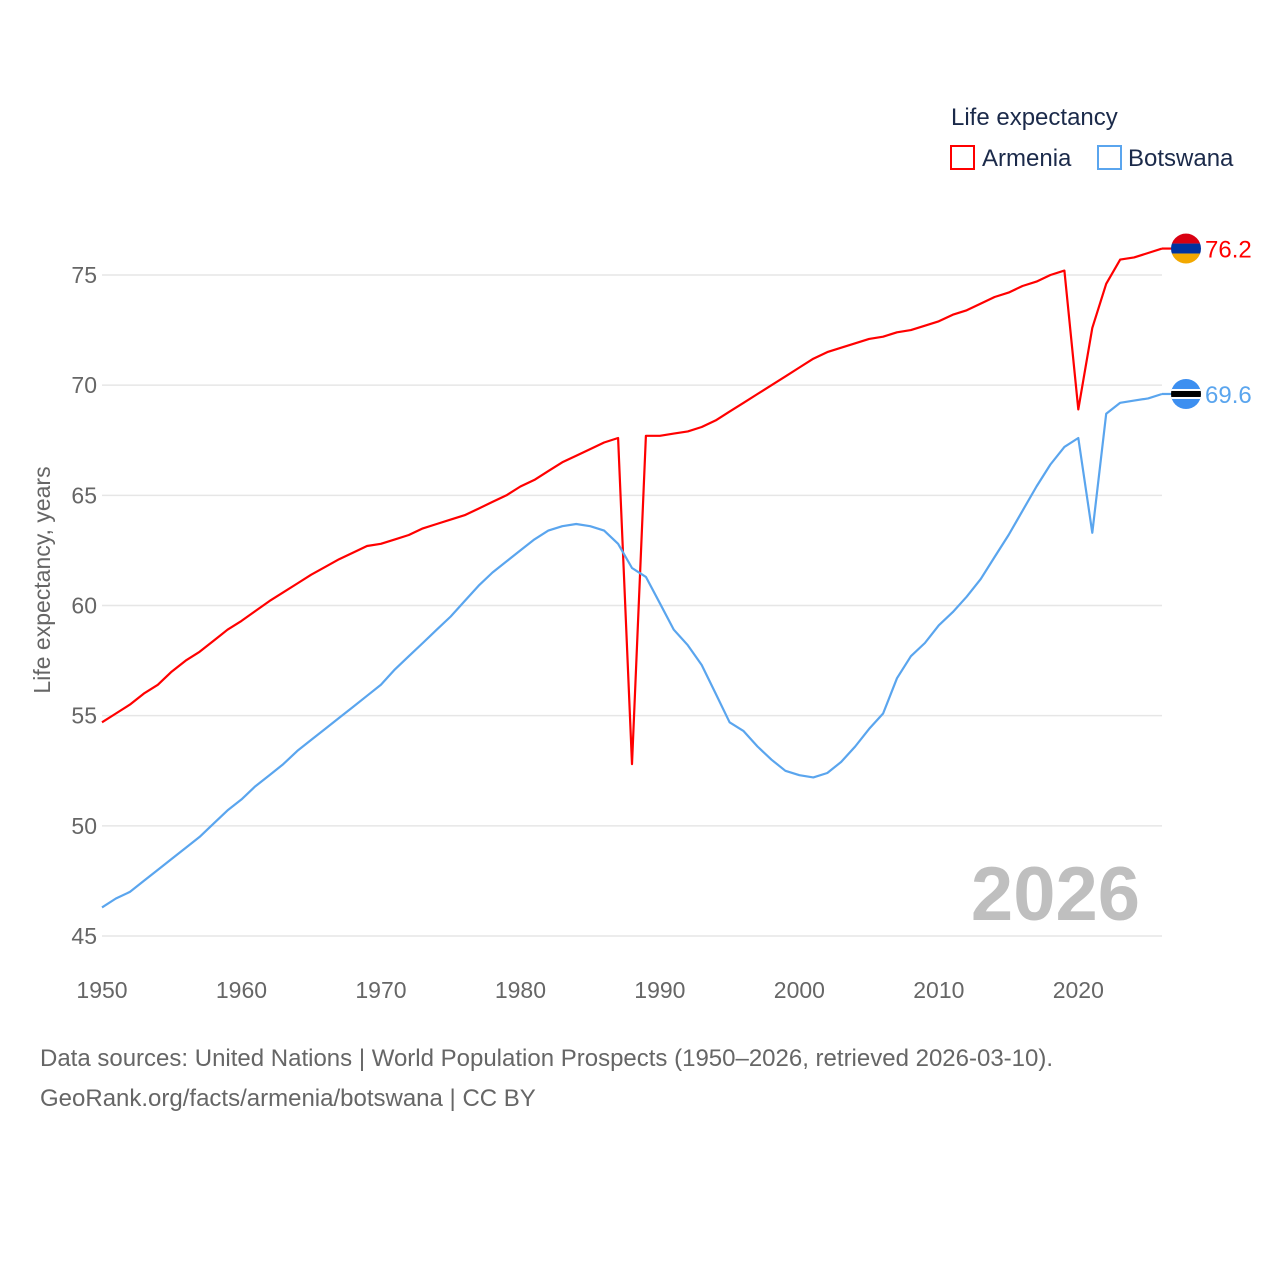 This screenshot has height=1280, width=1280. Describe the element at coordinates (1078, 990) in the screenshot. I see `x-tick-label: 2020` at that location.